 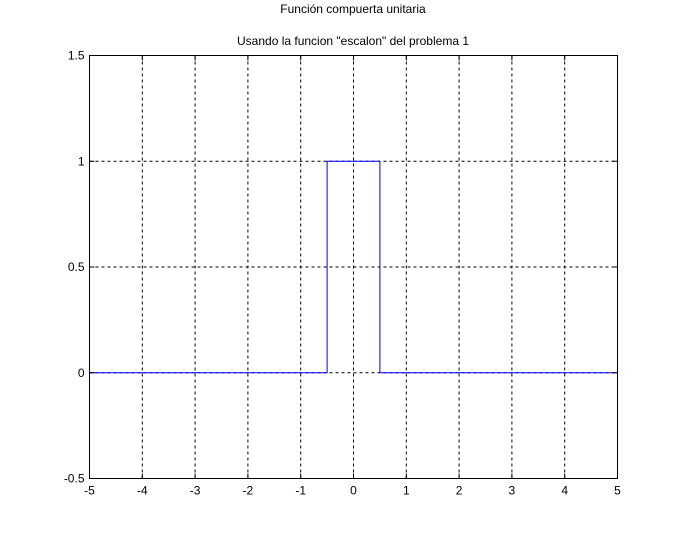 I want to click on x-tick-label: 3, so click(x=512, y=491).